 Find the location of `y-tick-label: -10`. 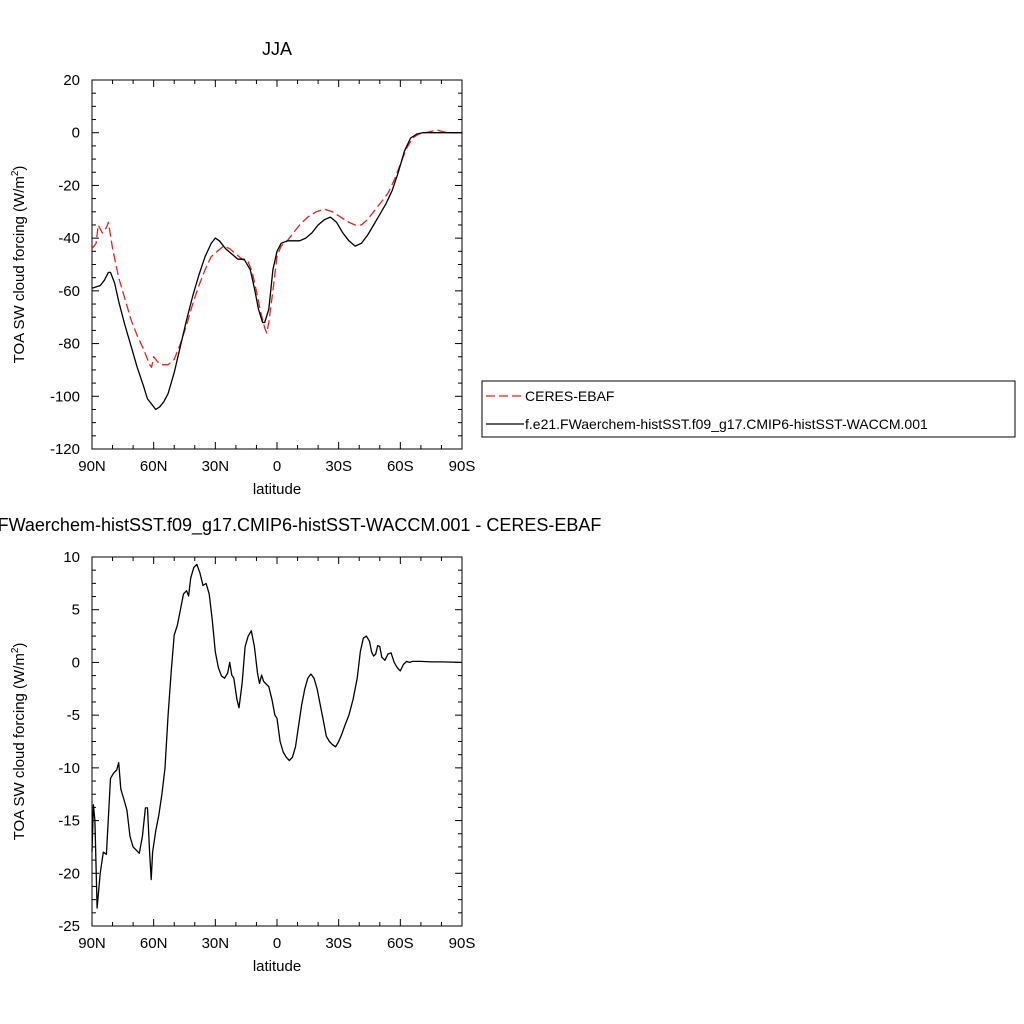

y-tick-label: -10 is located at coordinates (69, 768).